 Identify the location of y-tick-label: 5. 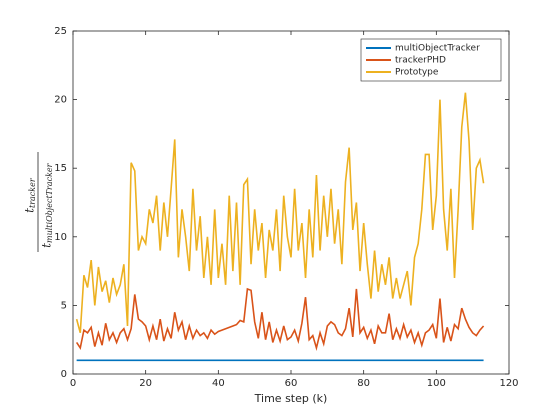
(64, 305).